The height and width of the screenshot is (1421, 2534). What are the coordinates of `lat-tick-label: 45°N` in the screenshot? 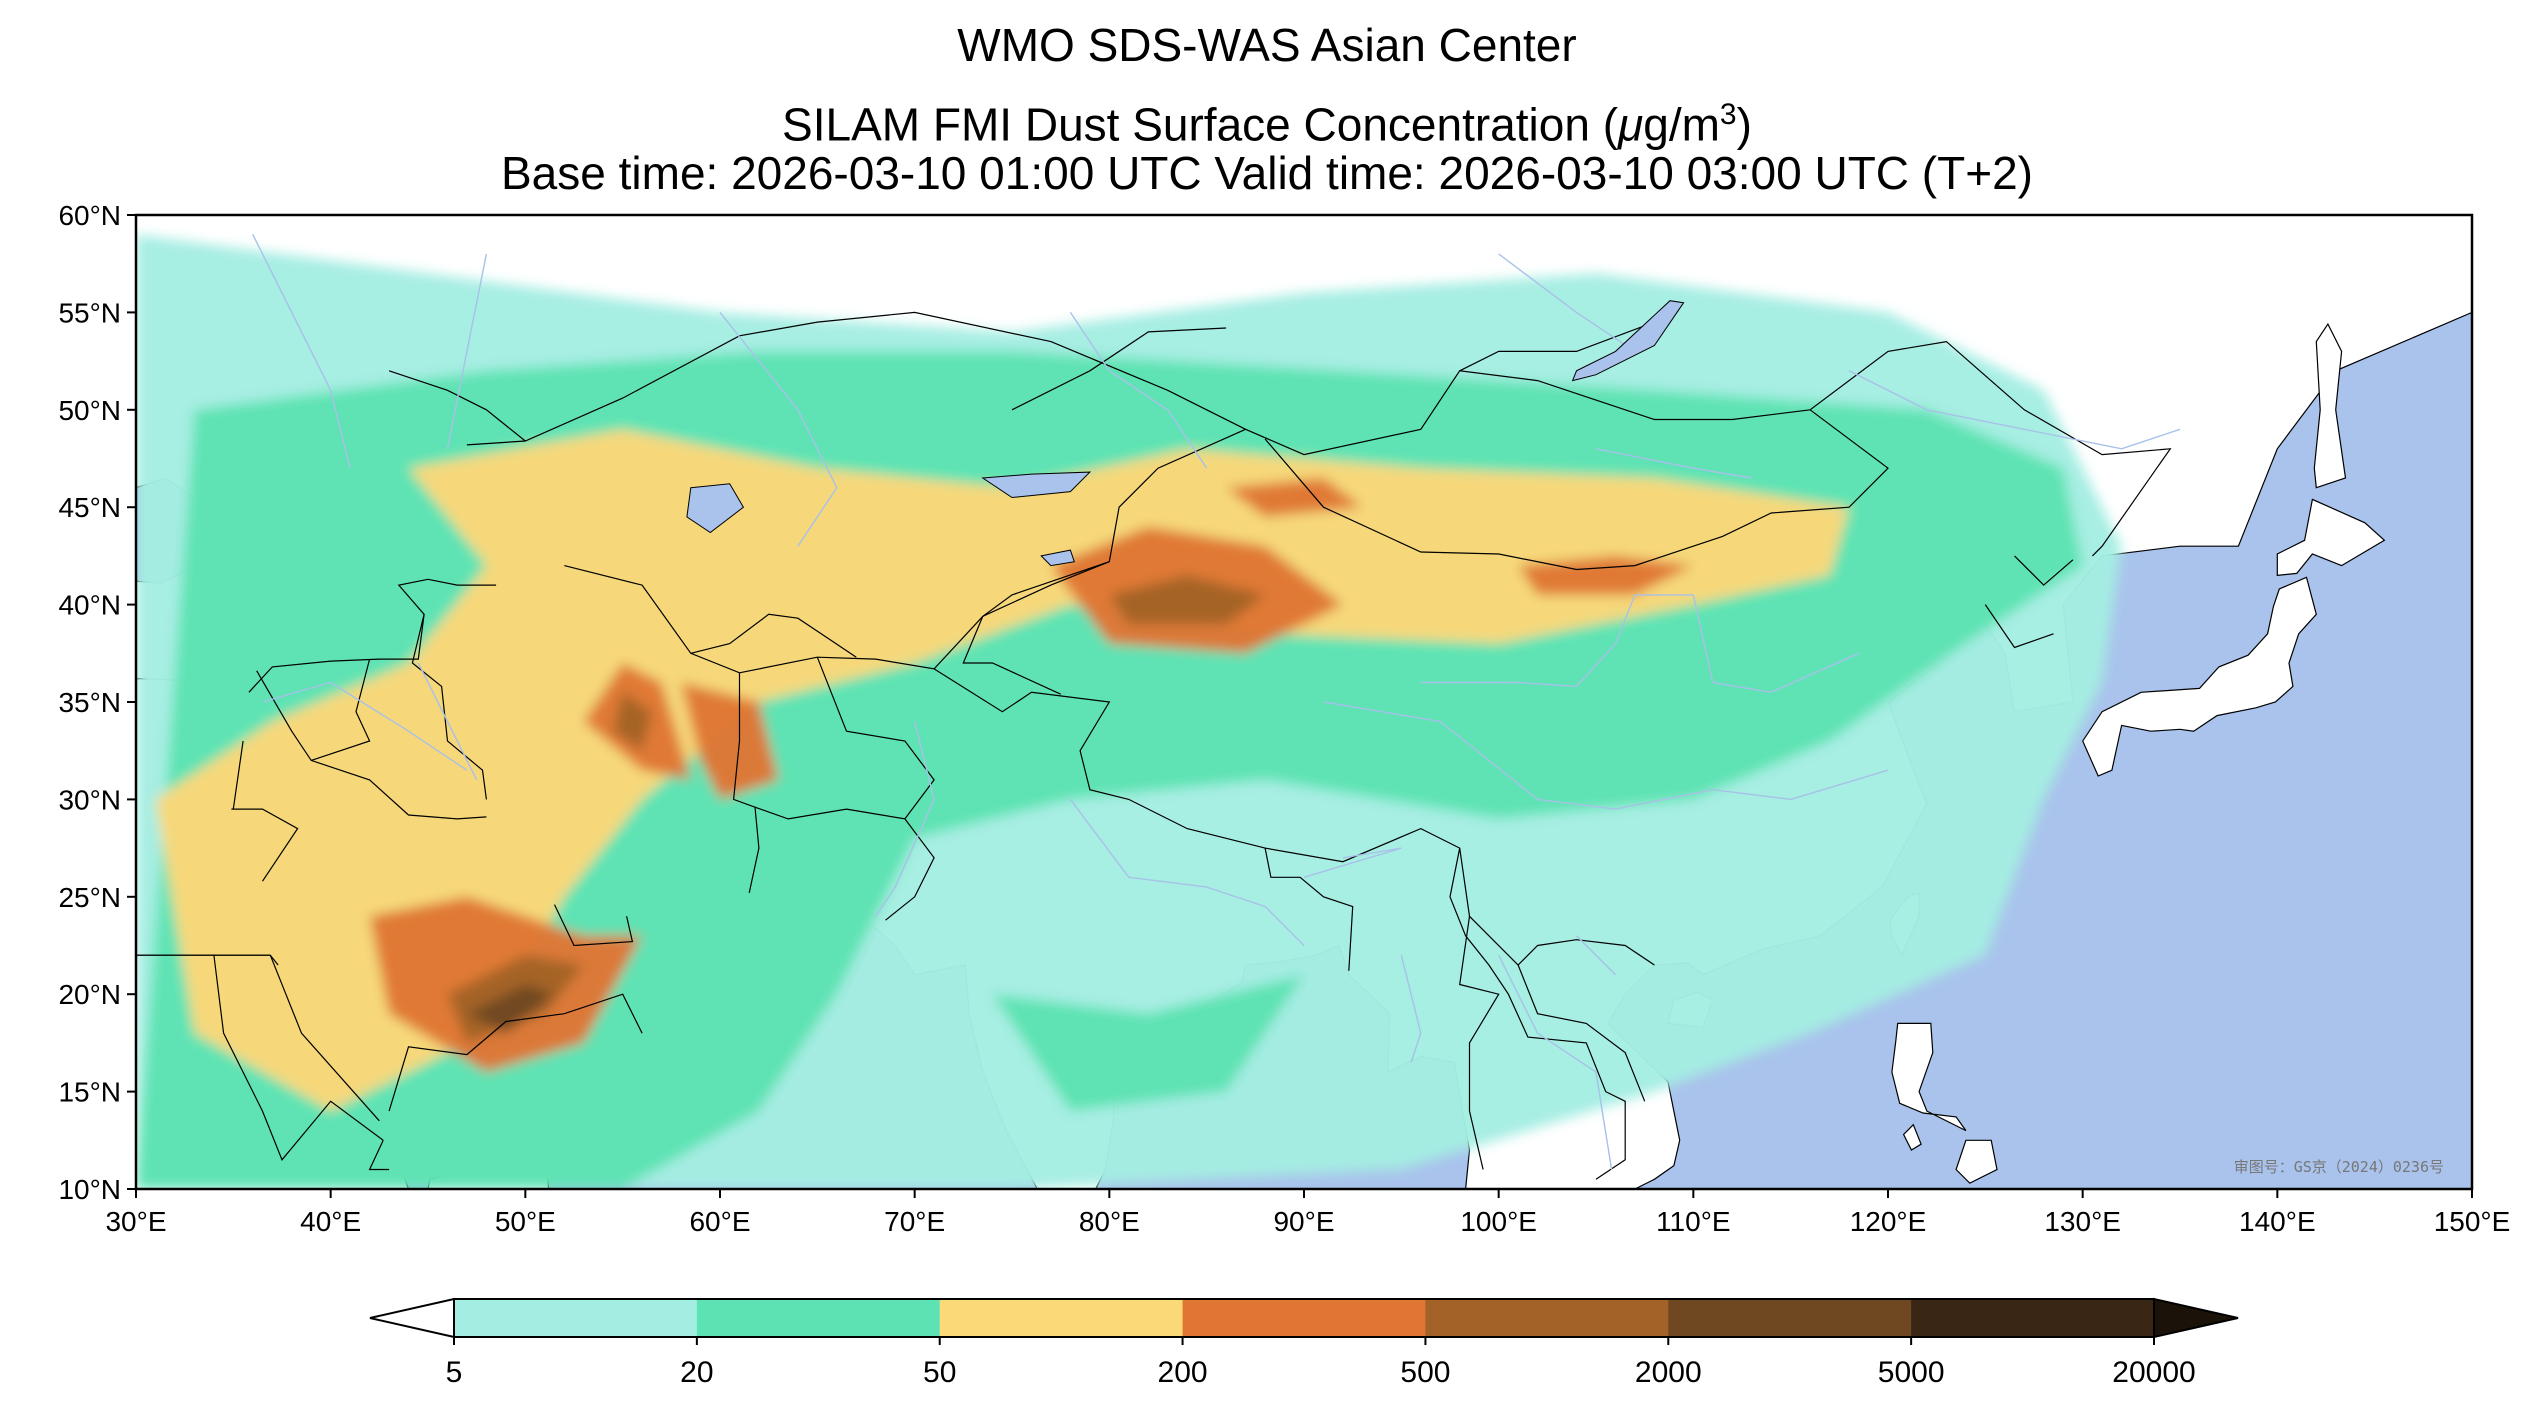 It's located at (89, 507).